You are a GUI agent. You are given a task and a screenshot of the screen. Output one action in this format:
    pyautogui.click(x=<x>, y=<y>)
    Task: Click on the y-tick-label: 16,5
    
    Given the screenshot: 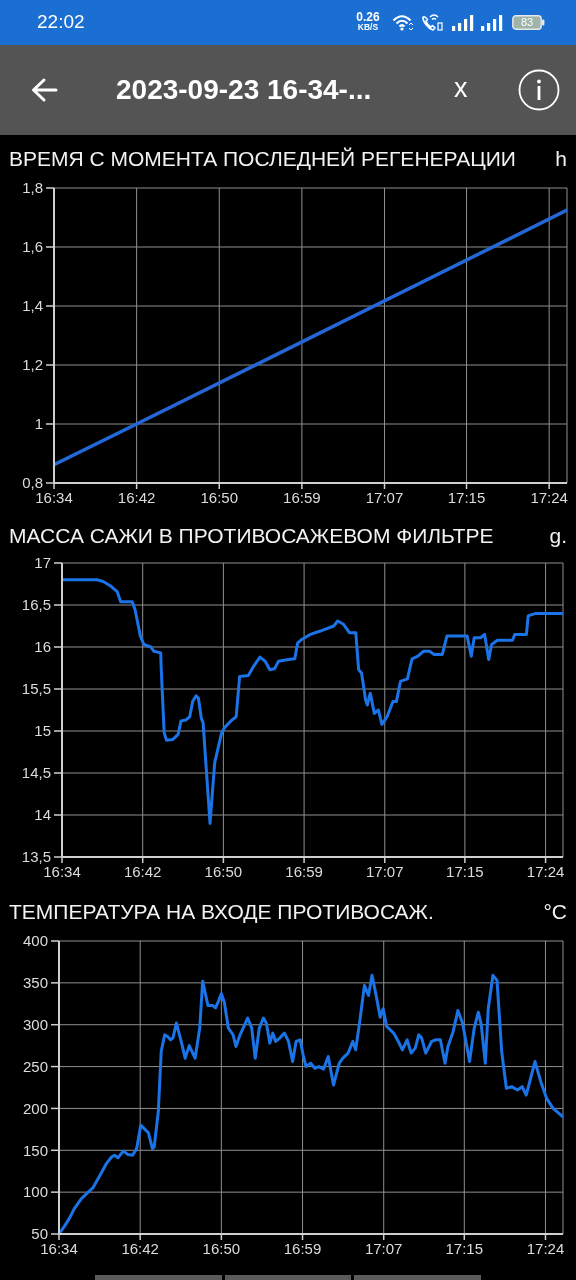 What is the action you would take?
    pyautogui.click(x=36, y=605)
    